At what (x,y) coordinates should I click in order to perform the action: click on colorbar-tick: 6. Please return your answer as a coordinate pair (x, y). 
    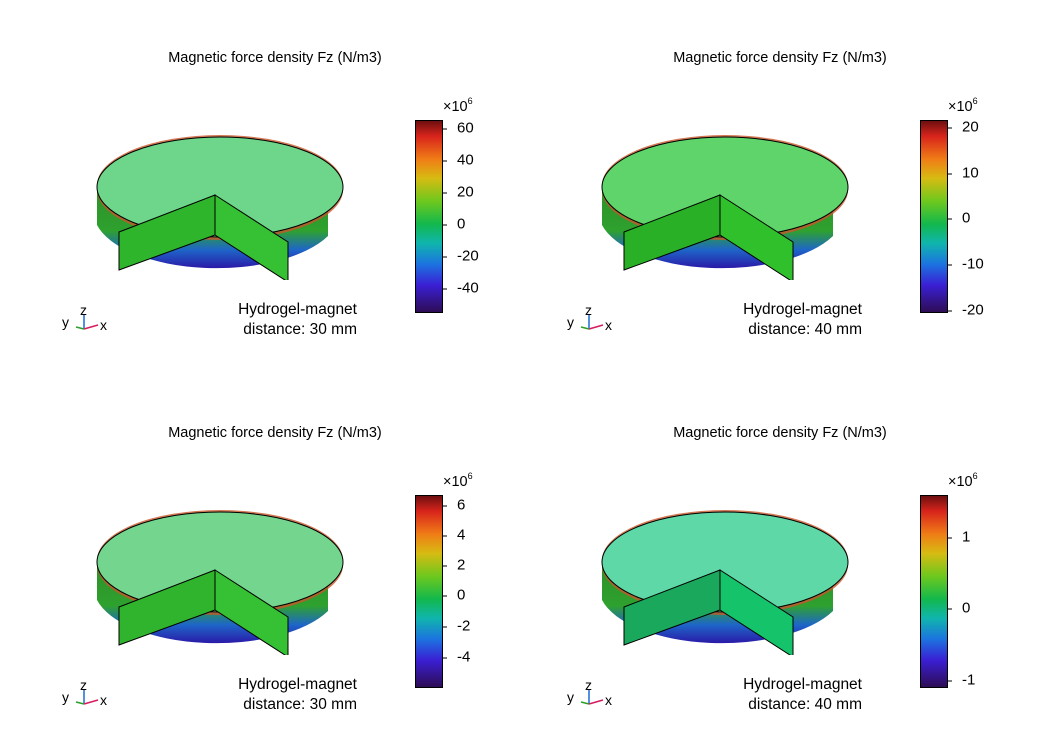
    Looking at the image, I should click on (454, 505).